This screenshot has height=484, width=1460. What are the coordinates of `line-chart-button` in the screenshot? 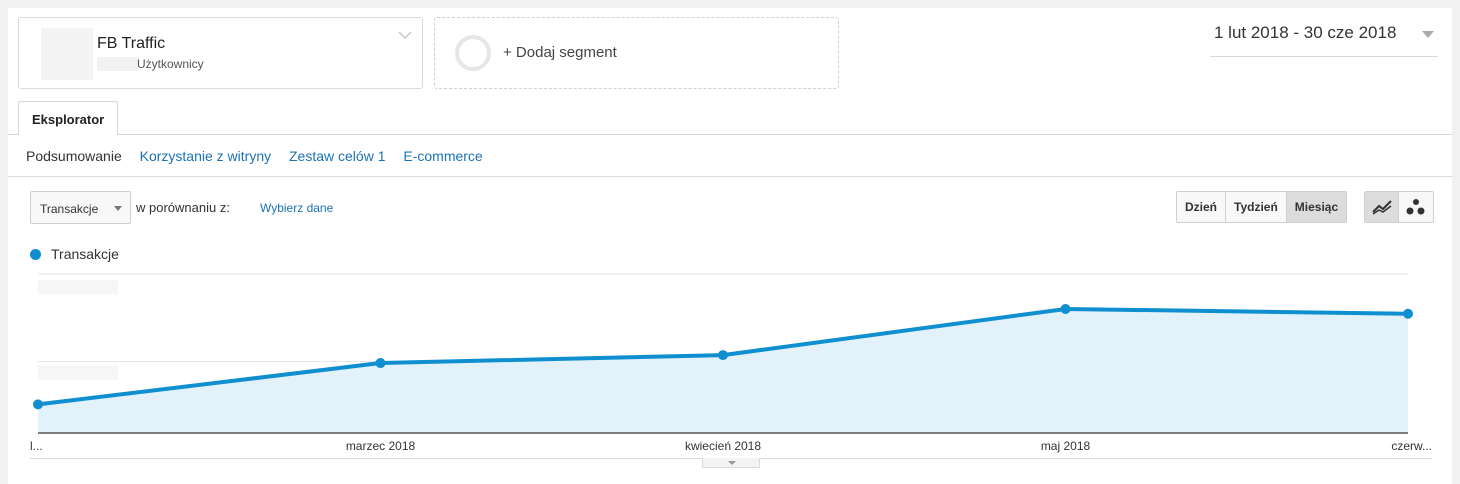 It's located at (1382, 207).